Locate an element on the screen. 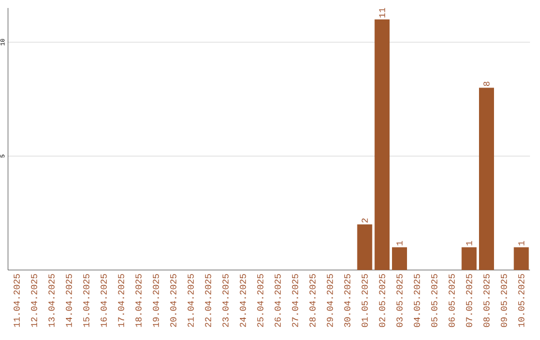  x-tick-label: 07.05.2025 is located at coordinates (469, 300).